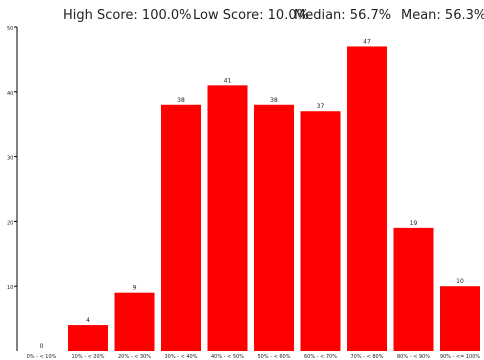 The height and width of the screenshot is (360, 484). Describe the element at coordinates (460, 357) in the screenshot. I see `x-tick-label: 90% - <= 100%` at that location.